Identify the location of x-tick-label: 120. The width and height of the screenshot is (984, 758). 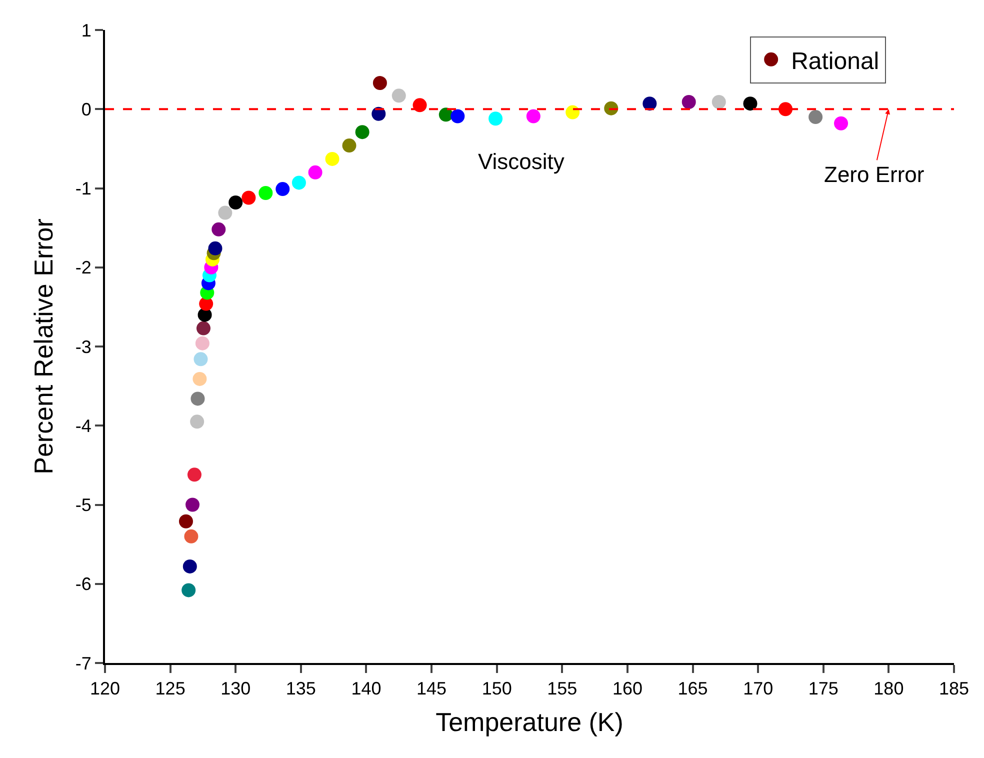
(105, 688).